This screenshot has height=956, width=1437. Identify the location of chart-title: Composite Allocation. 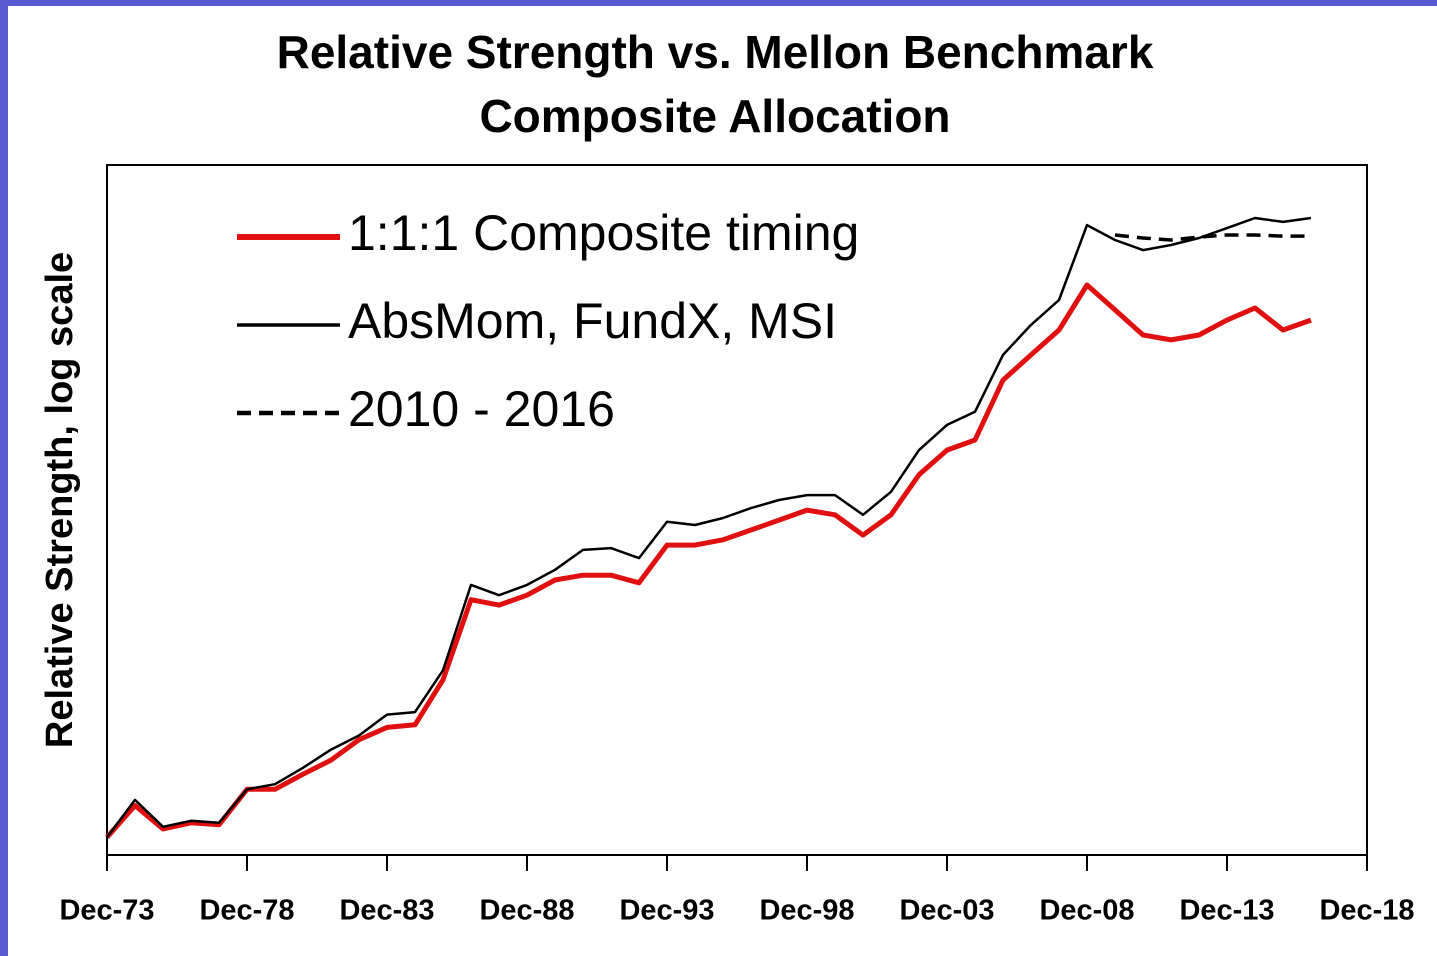
(714, 116).